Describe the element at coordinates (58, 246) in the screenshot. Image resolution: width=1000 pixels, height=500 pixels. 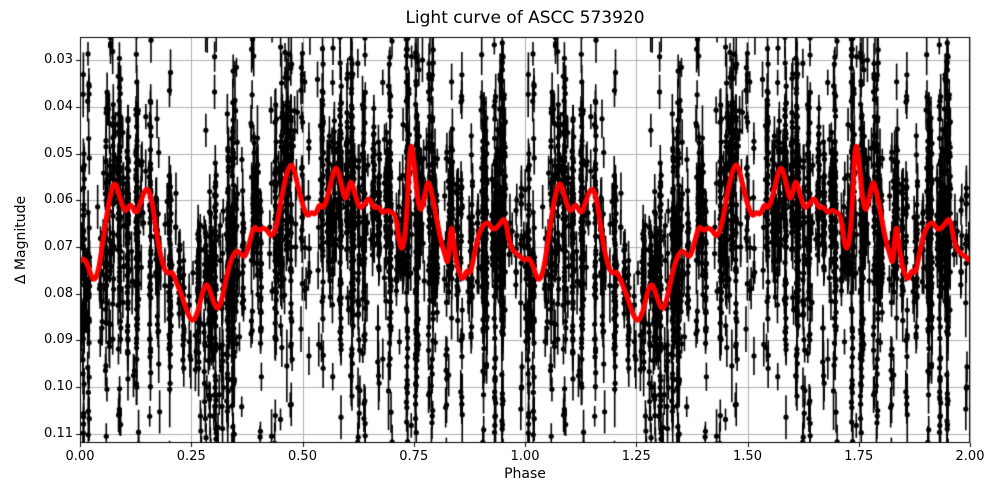
I see `y-tick-label: 0.07` at that location.